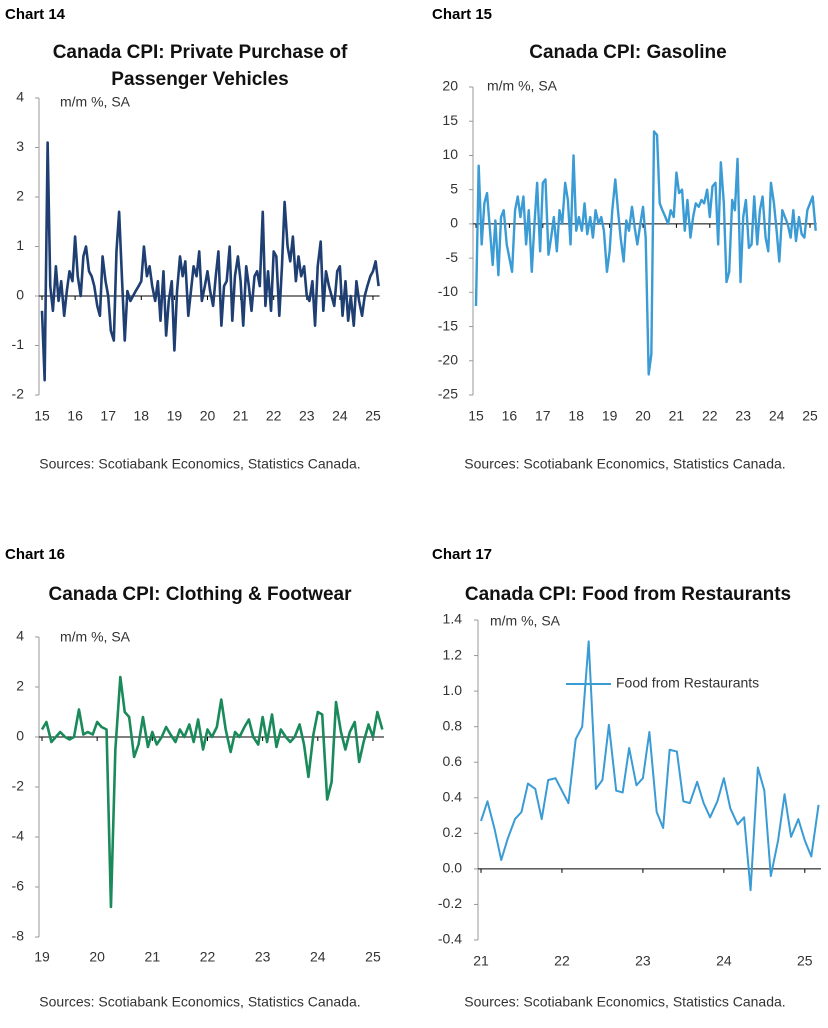 This screenshot has width=828, height=1028. I want to click on chart-title: Canada CPI: Food from Restaurants, so click(628, 594).